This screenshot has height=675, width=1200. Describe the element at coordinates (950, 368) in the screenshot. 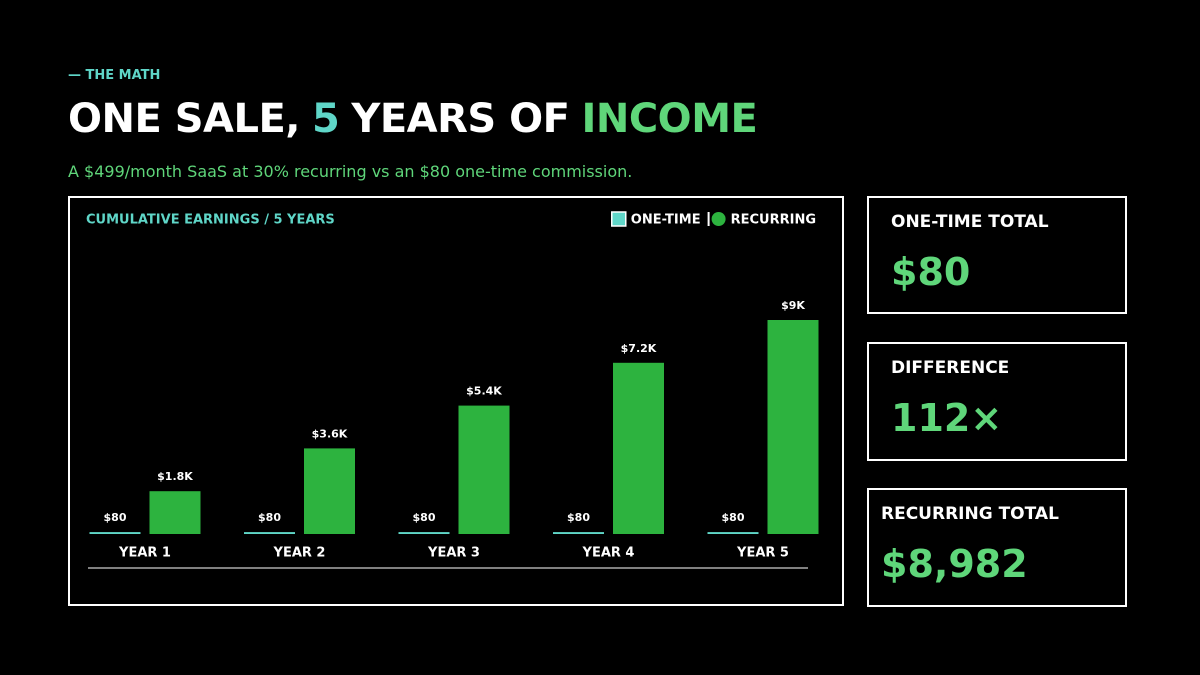

I see `card-label: DIFFERENCE` at that location.